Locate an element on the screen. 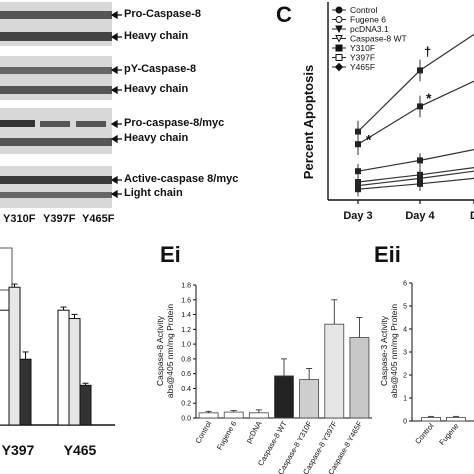 Image resolution: width=474 pixels, height=474 pixels. chart-c-axes: Day 3 Day 4 D is located at coordinates (400, 112).